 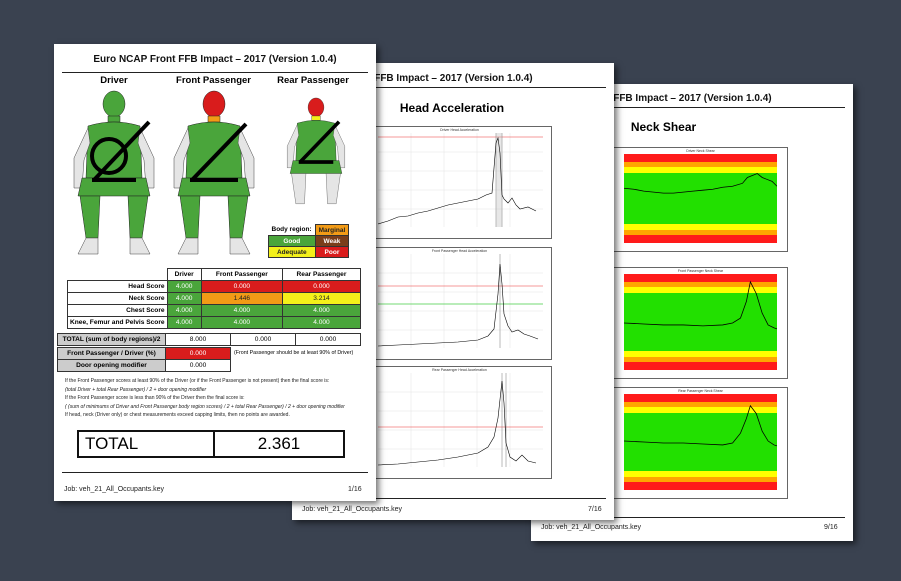 I want to click on occupant-driver-label: Driver, so click(x=114, y=80).